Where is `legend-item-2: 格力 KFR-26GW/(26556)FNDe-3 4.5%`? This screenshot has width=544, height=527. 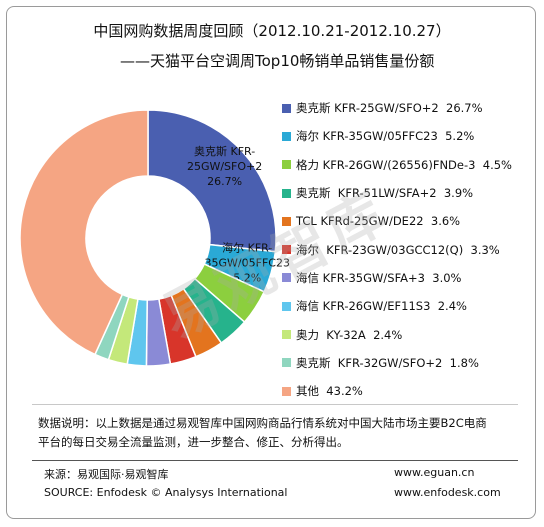
legend-item-2: 格力 KFR-26GW/(26556)FNDe-3 4.5% is located at coordinates (411, 165).